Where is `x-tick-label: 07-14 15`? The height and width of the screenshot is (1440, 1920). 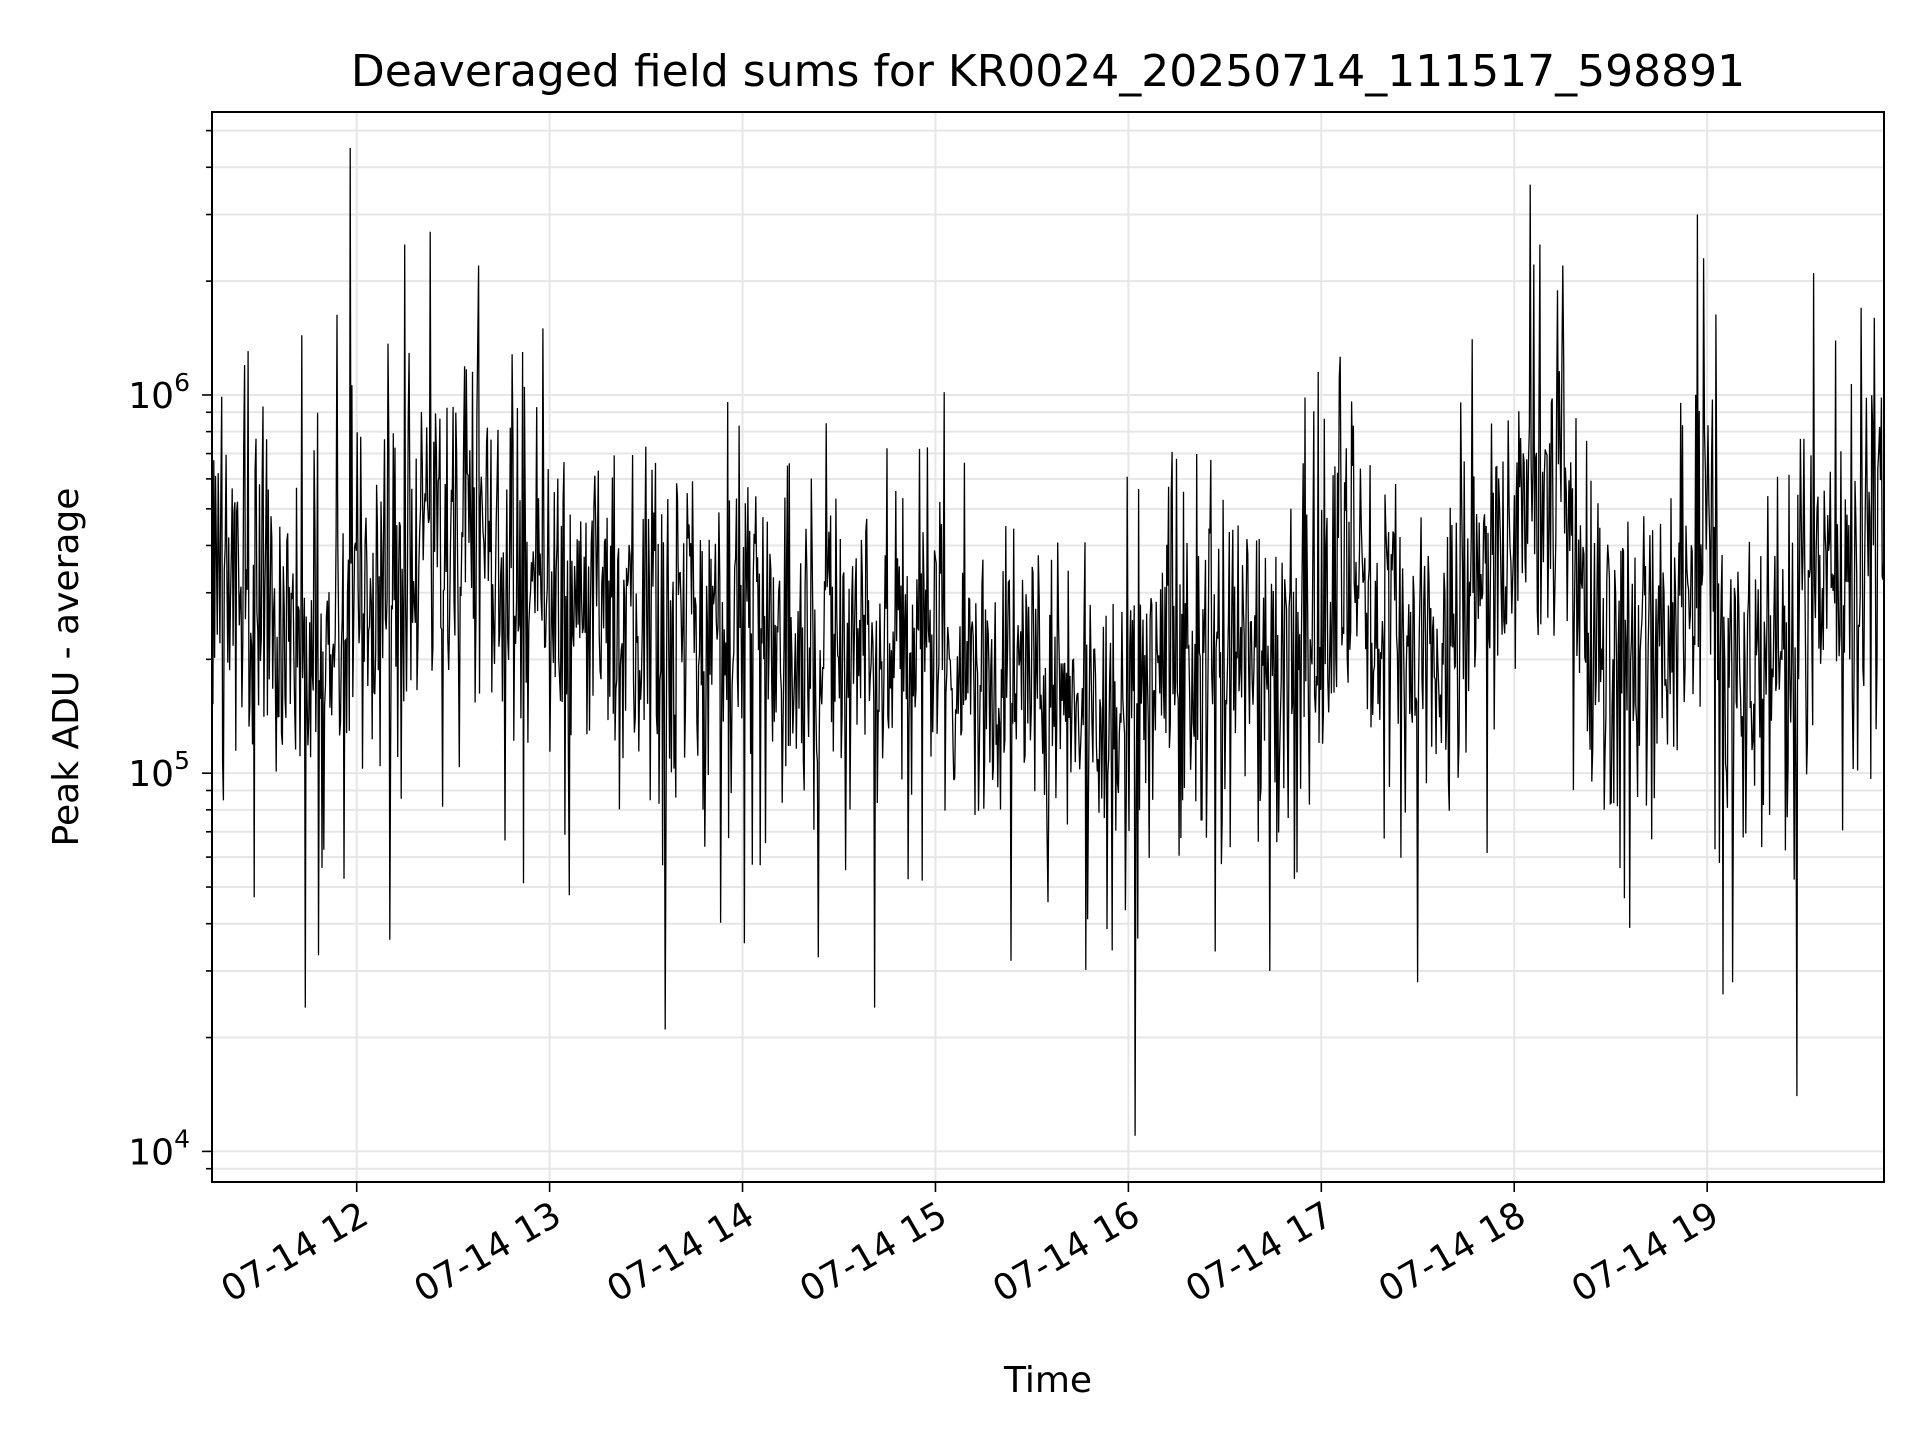 x-tick-label: 07-14 15 is located at coordinates (873, 1252).